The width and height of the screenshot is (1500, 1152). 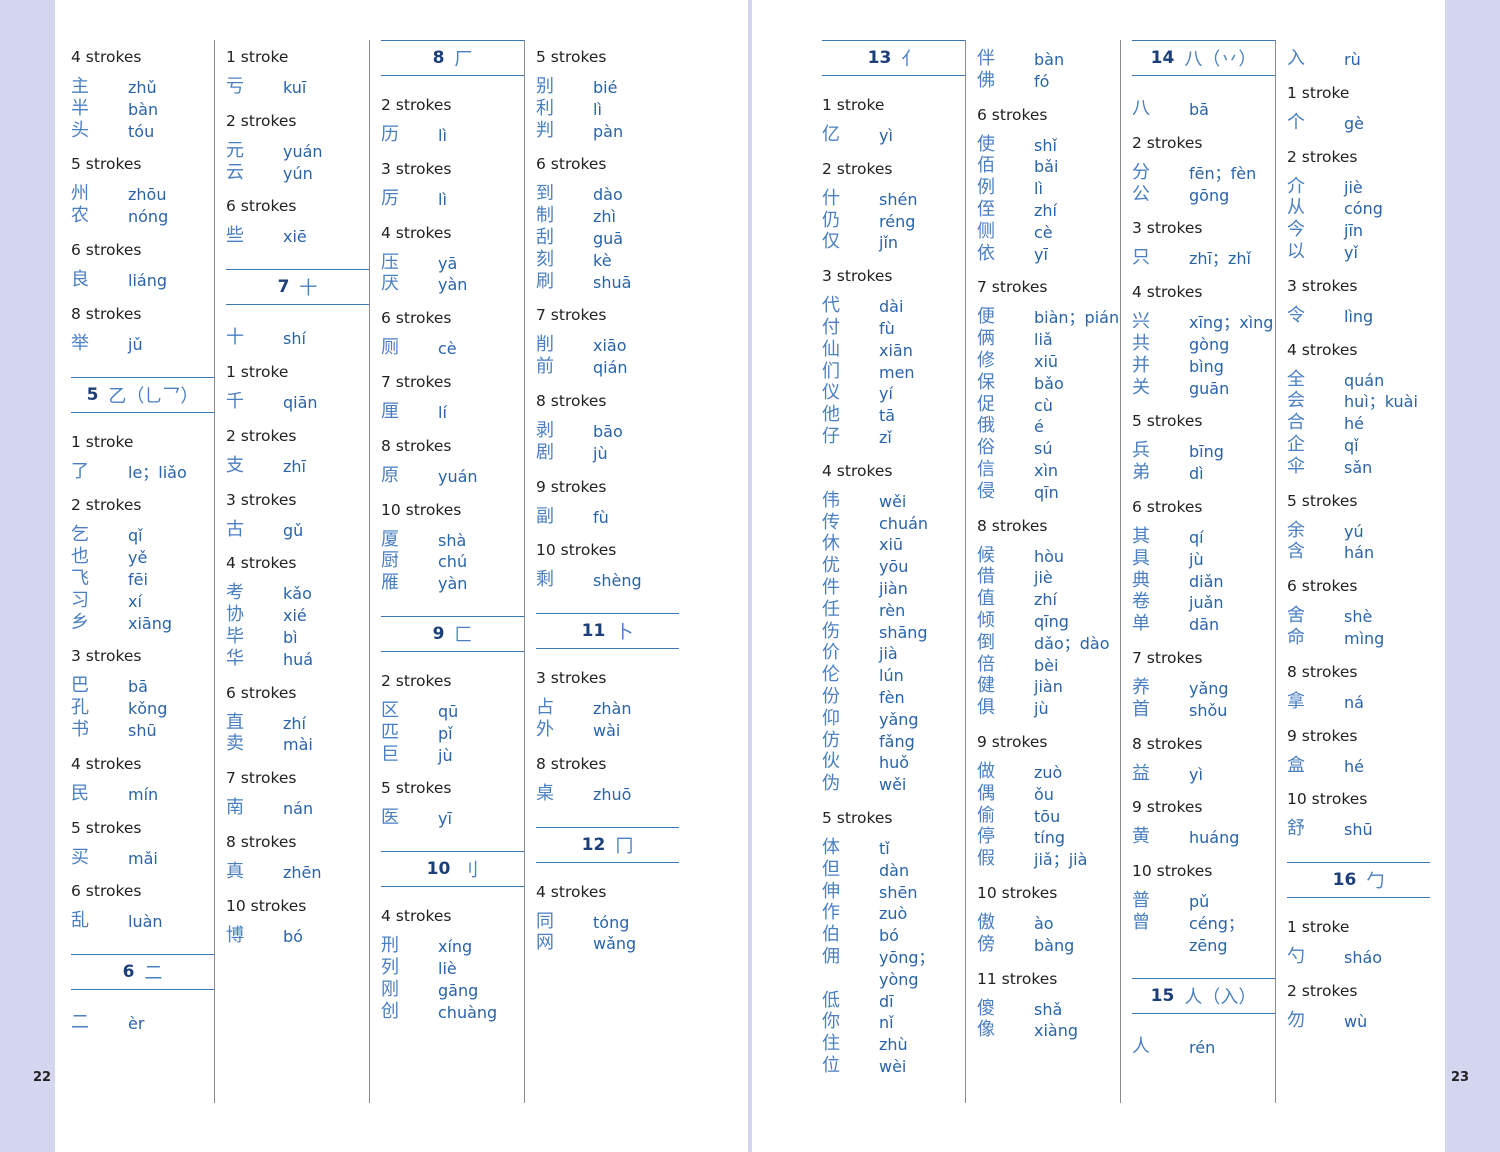 I want to click on hanzi-character: 件, so click(x=831, y=587).